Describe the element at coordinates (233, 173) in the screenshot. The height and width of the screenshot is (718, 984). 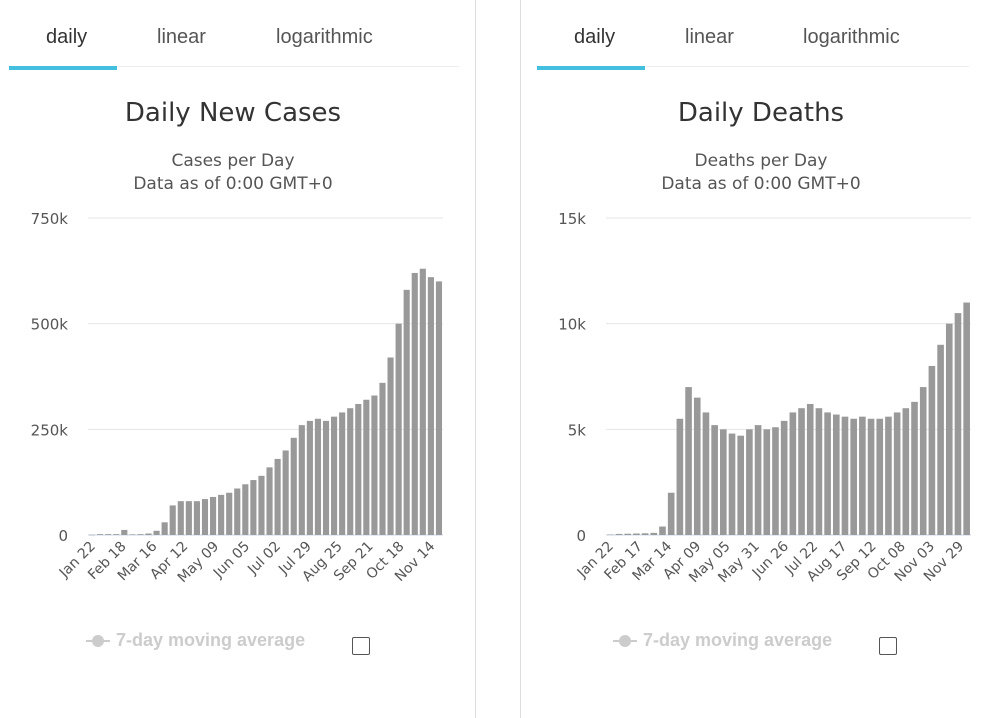
I see `chart-subtitle: Cases per Day Data as of 0:00 GMT+0` at that location.